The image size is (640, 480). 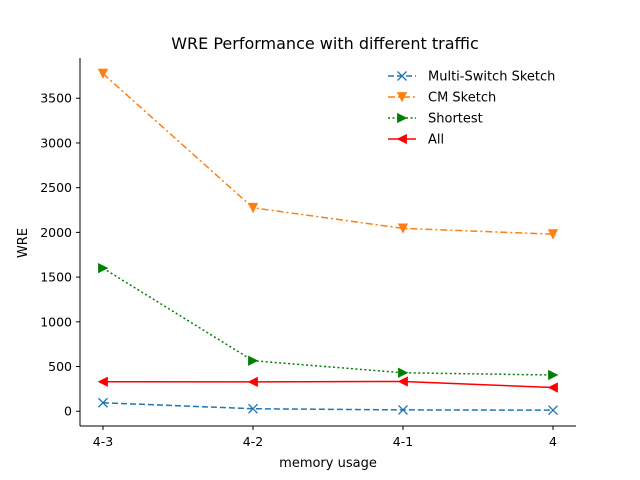 What do you see at coordinates (328, 463) in the screenshot?
I see `x-axis-label: memory usage` at bounding box center [328, 463].